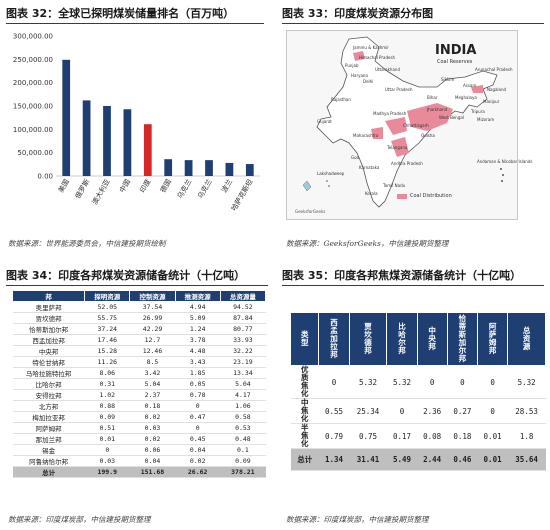  Describe the element at coordinates (152, 318) in the screenshot. I see `value-cell: 26.99` at that location.